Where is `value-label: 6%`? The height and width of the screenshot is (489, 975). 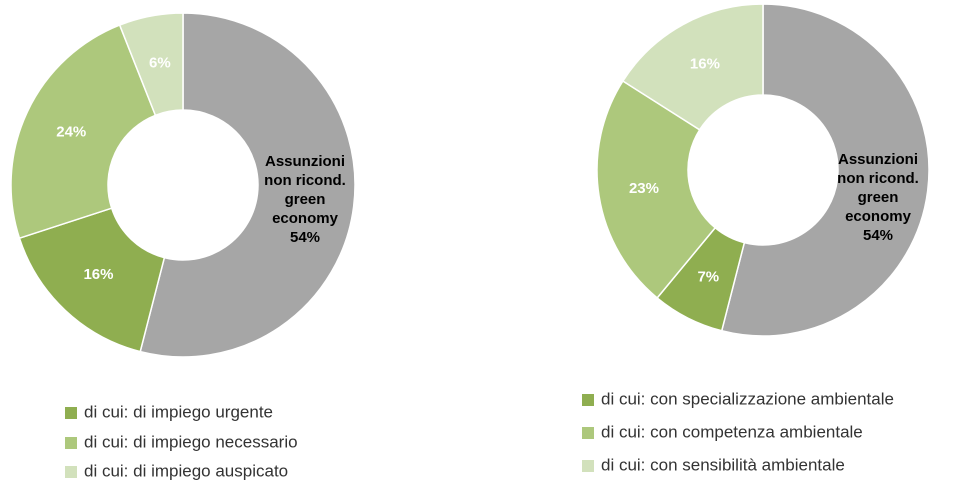 value-label: 6% is located at coordinates (160, 63).